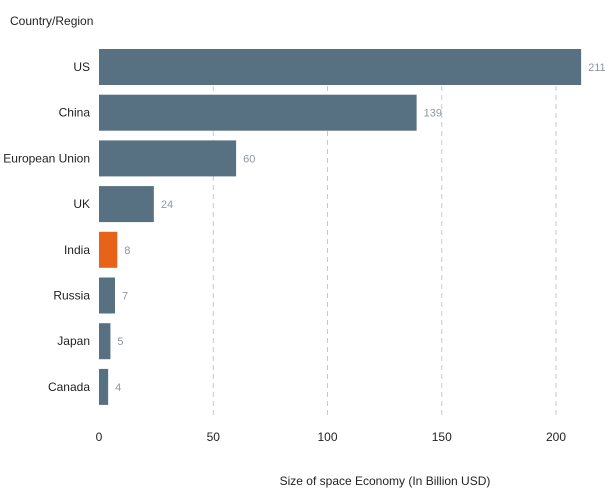  I want to click on category-label-canada: Canada, so click(69, 387).